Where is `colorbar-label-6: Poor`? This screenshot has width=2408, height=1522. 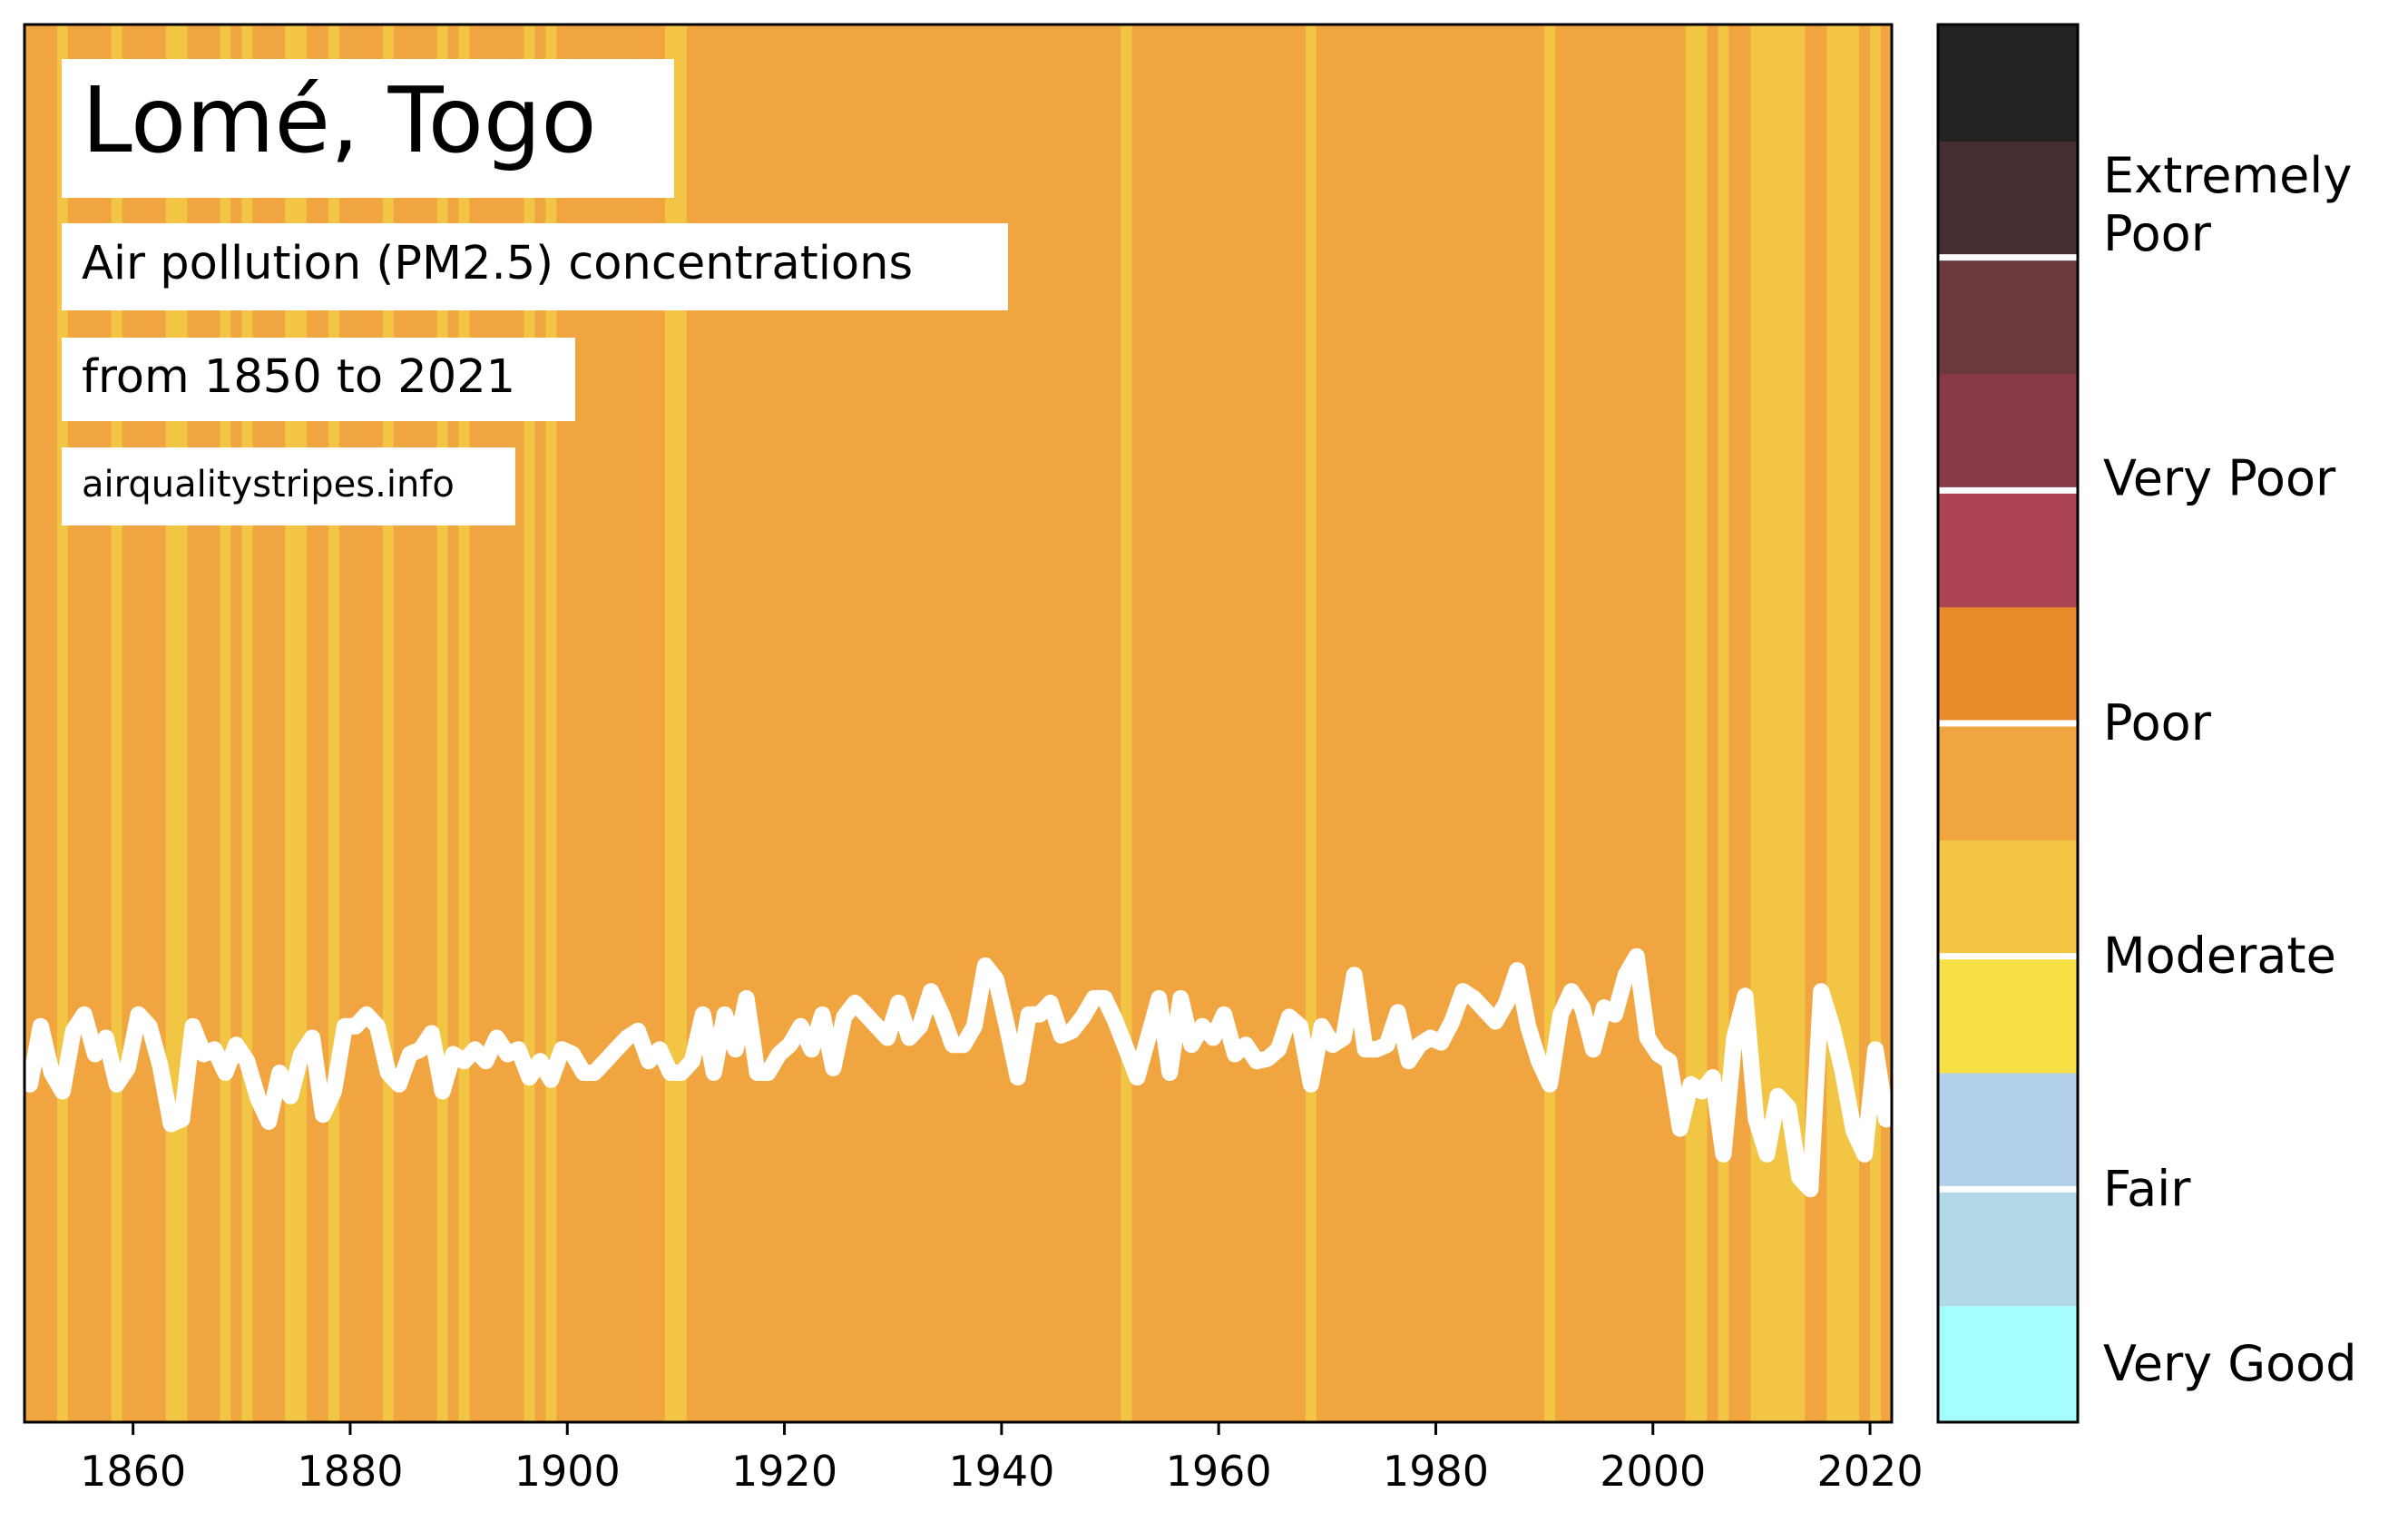
colorbar-label-6: Poor is located at coordinates (2158, 233).